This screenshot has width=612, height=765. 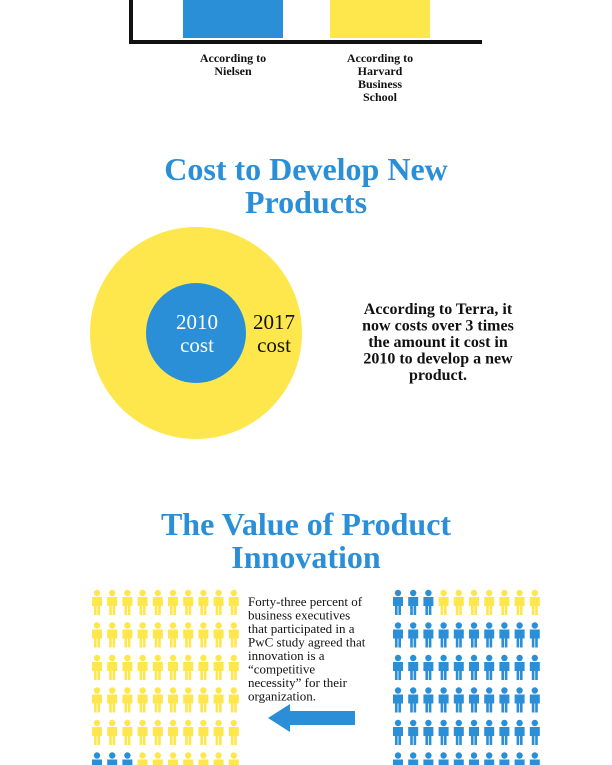 What do you see at coordinates (306, 557) in the screenshot?
I see `section-title: Innovation` at bounding box center [306, 557].